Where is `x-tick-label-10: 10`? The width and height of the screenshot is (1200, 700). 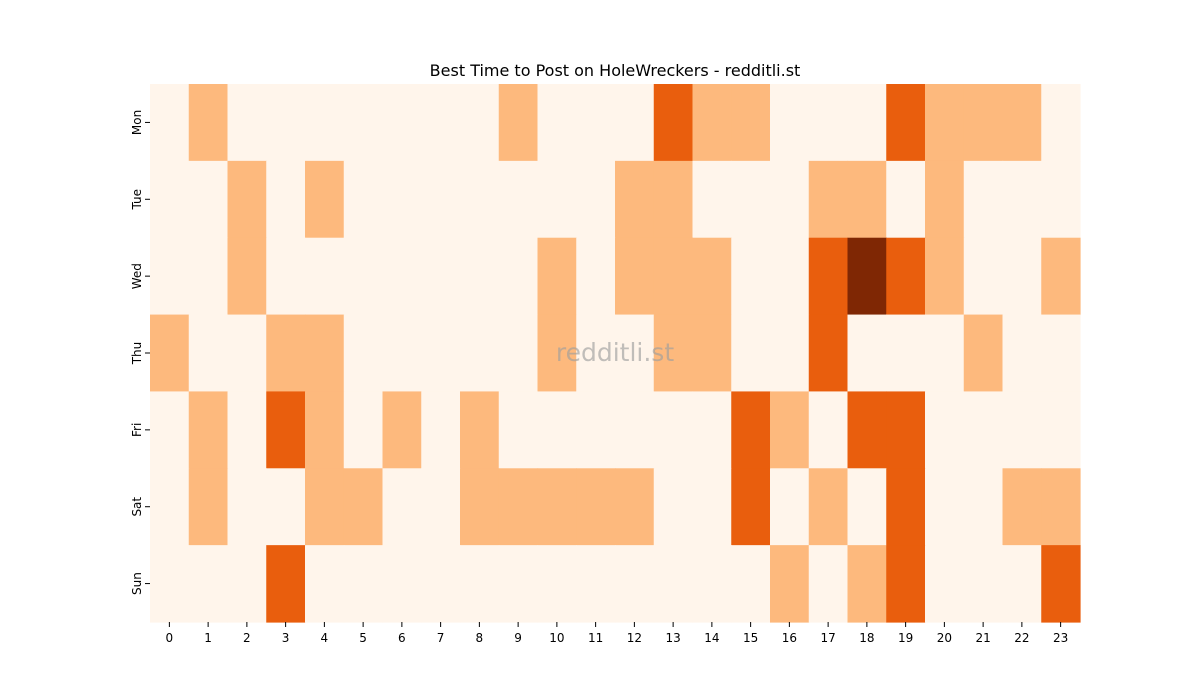
x-tick-label-10: 10 is located at coordinates (556, 638).